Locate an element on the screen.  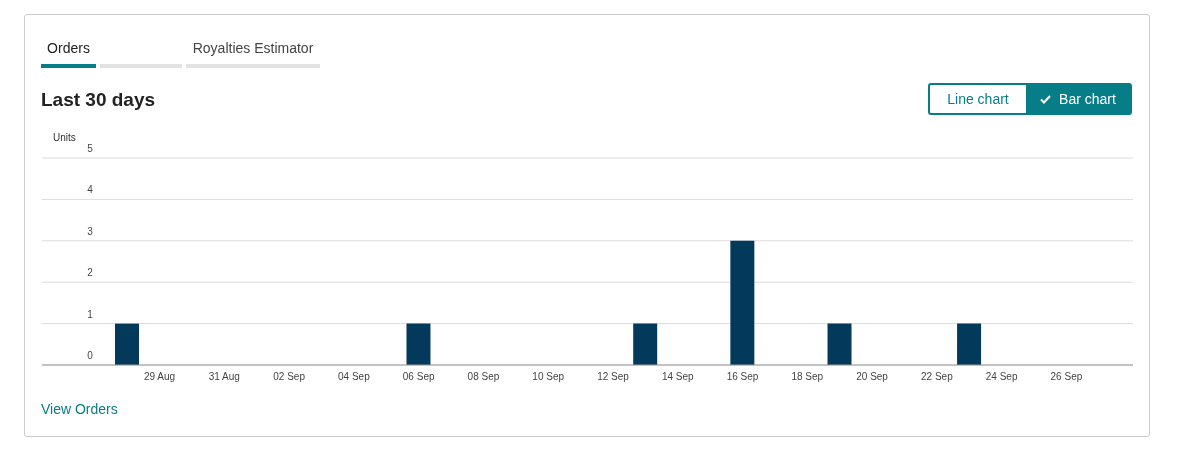
y-tick-label: 4 is located at coordinates (90, 190).